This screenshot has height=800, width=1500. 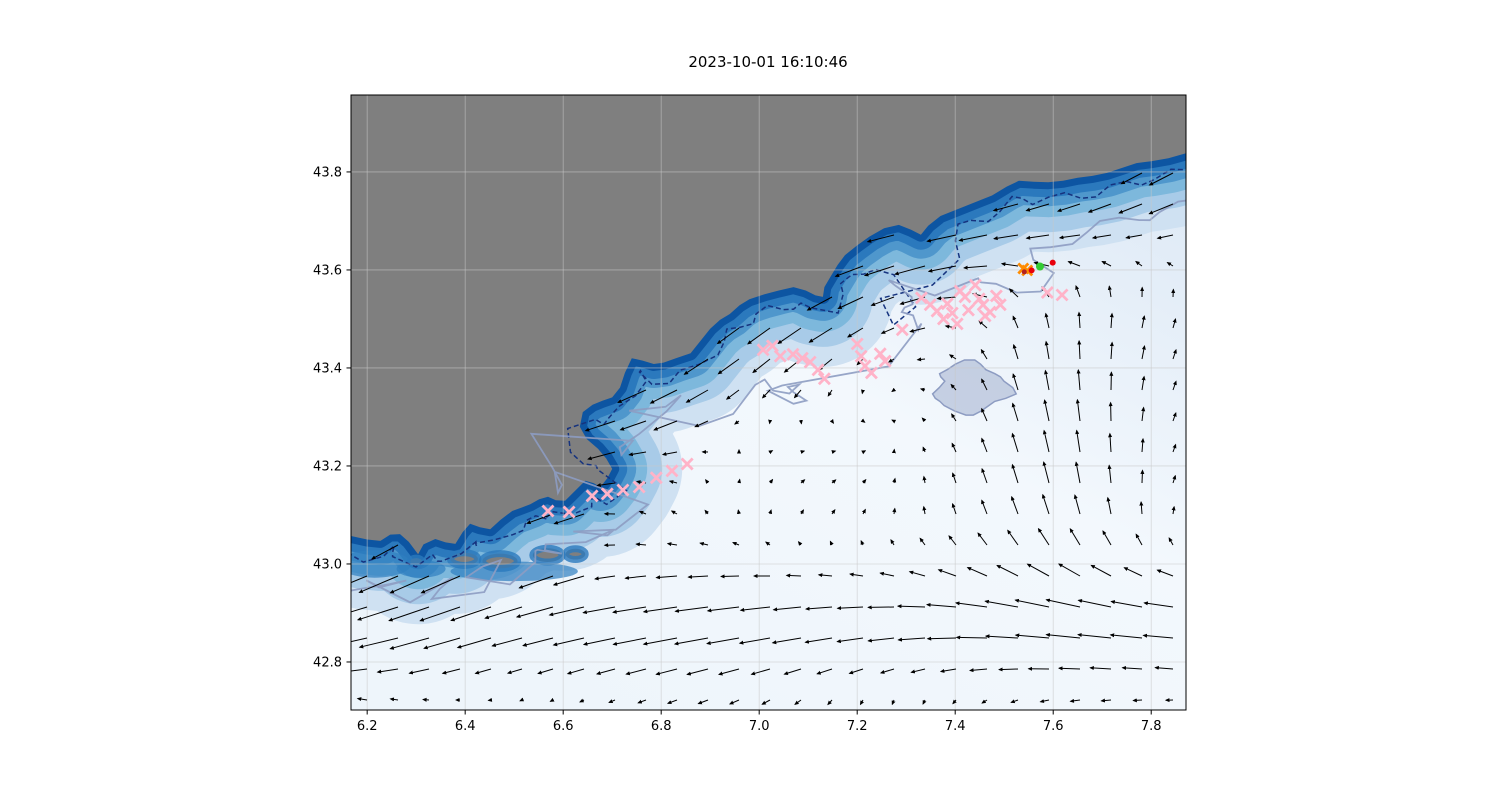 What do you see at coordinates (759, 726) in the screenshot?
I see `x-tick-label: 7.0` at bounding box center [759, 726].